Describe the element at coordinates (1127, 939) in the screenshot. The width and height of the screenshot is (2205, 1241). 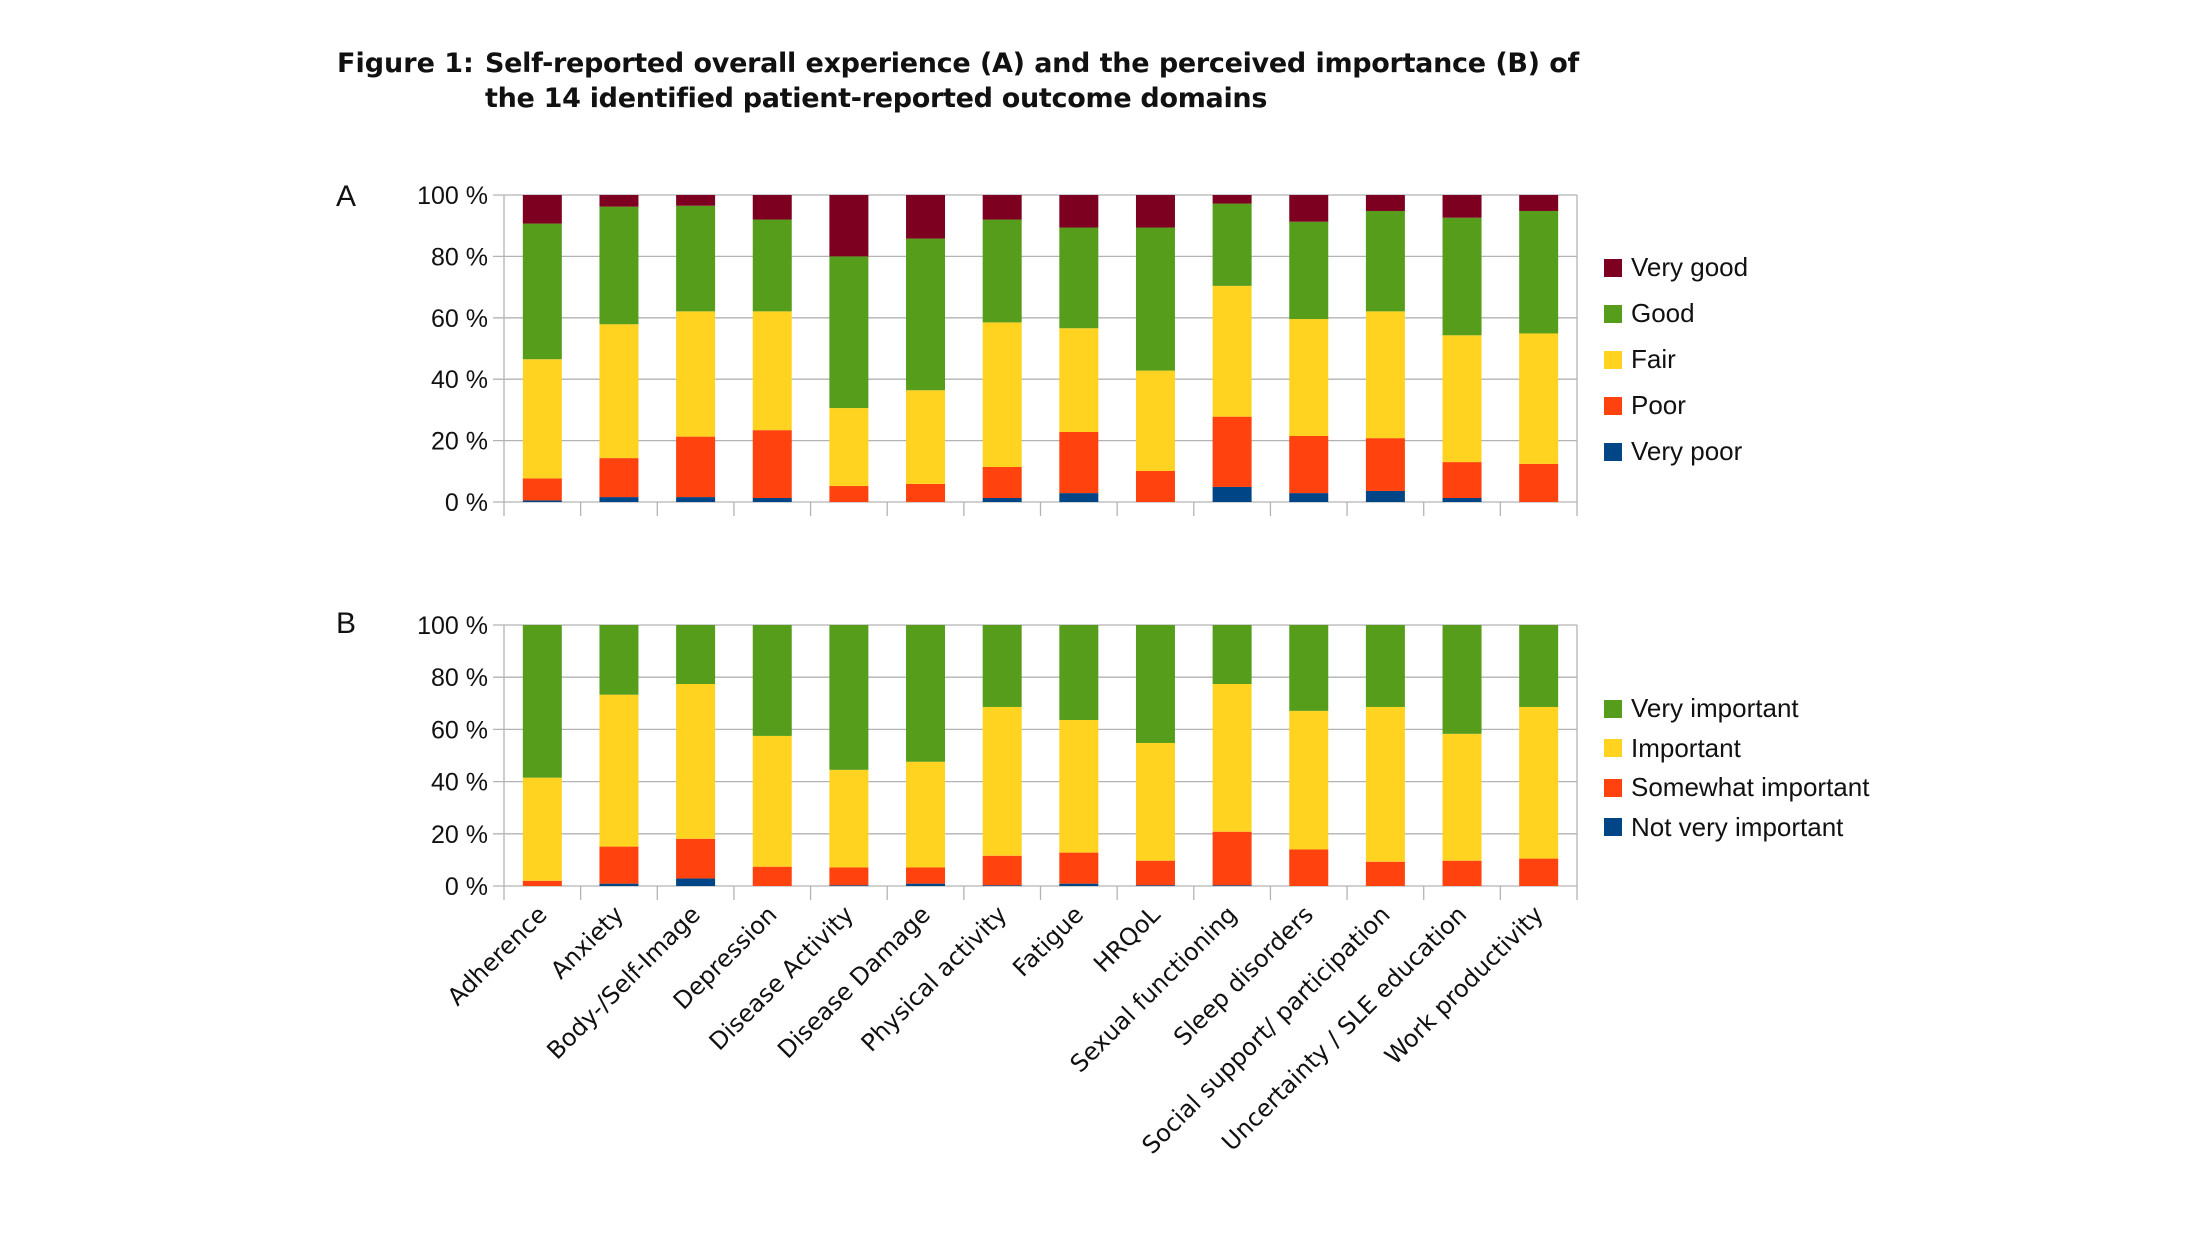
I see `x-category-label: HRQoL` at that location.